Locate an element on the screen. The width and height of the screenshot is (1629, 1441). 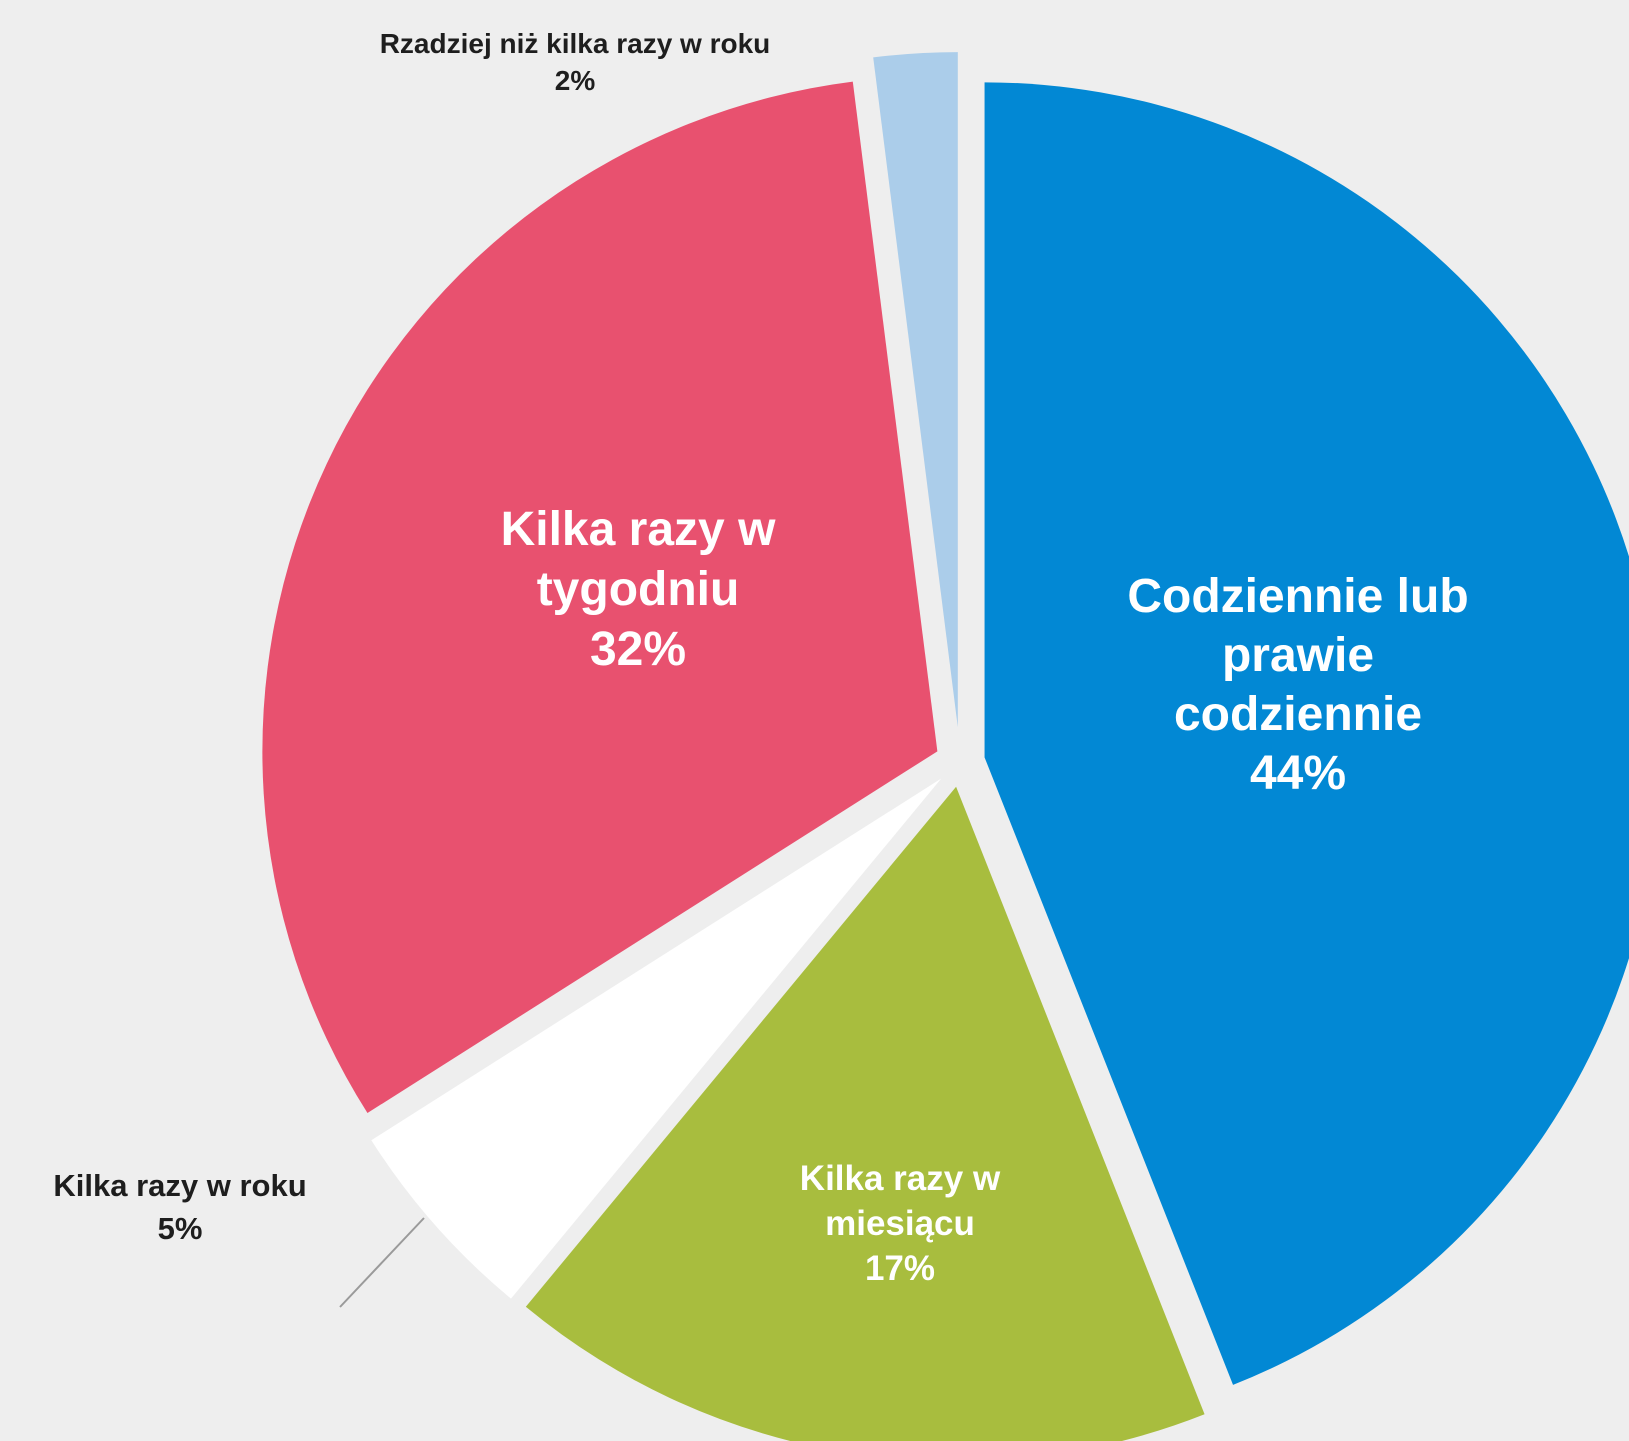
slice-label: Kilka razy w roku 5% is located at coordinates (179, 1207).